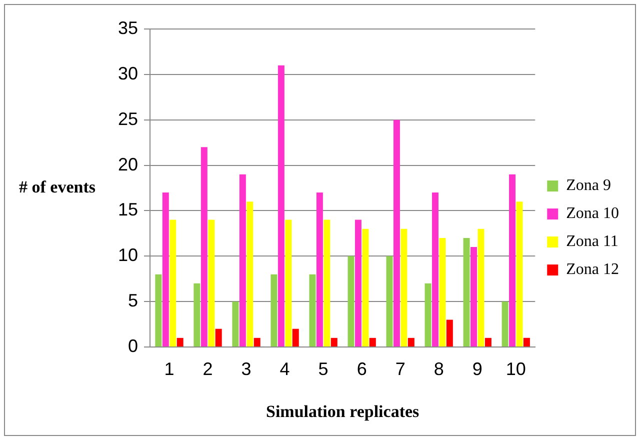 The width and height of the screenshot is (640, 440). What do you see at coordinates (128, 28) in the screenshot?
I see `y-tick-label: 35` at bounding box center [128, 28].